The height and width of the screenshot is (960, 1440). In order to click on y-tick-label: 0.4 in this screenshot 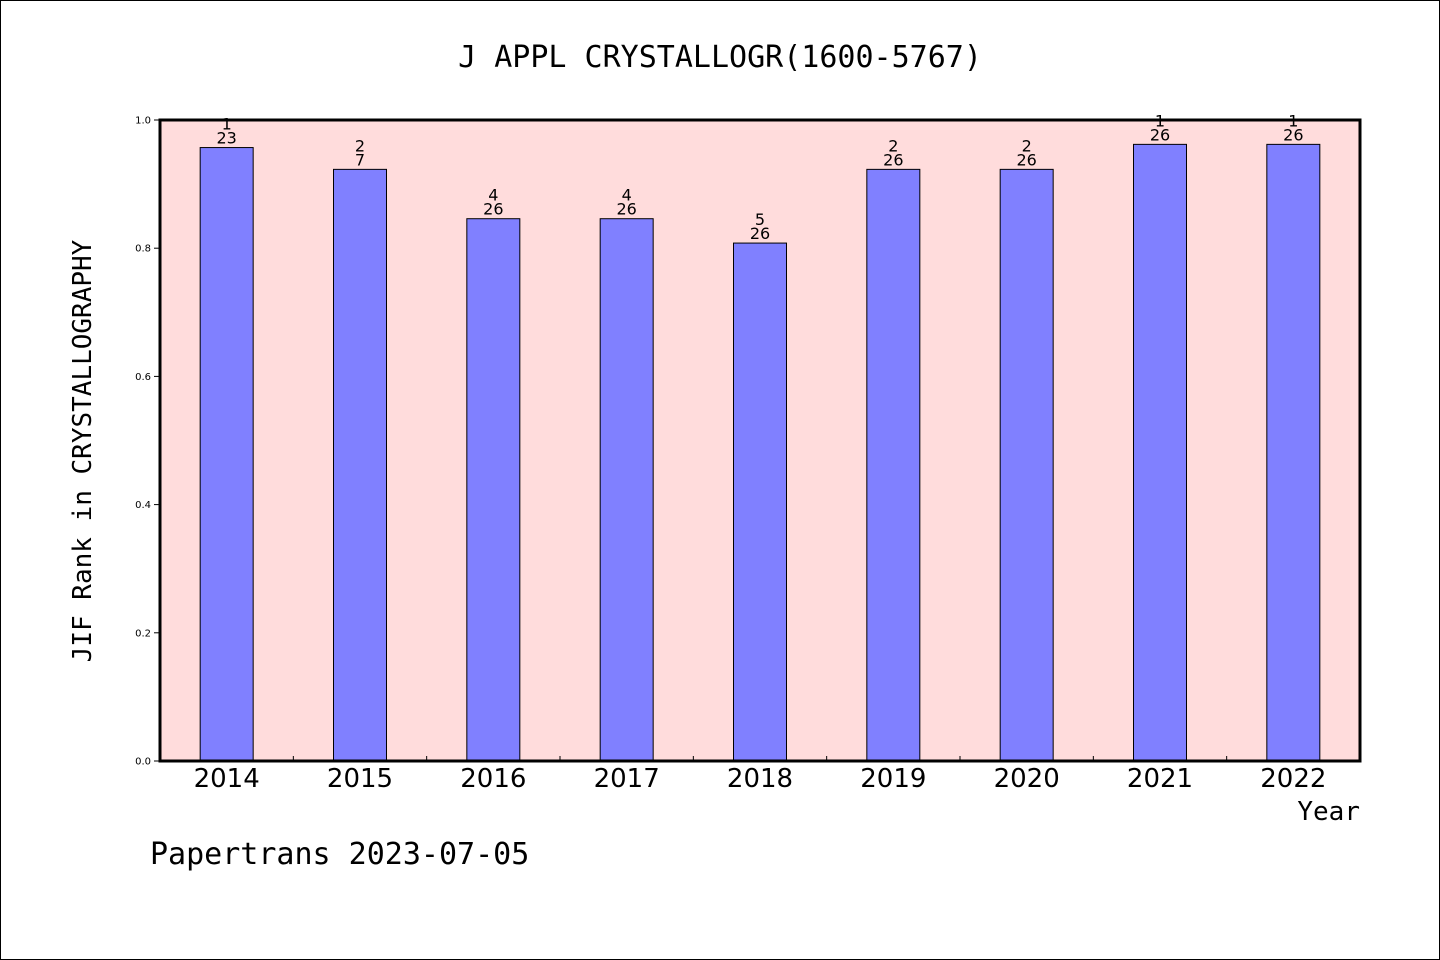, I will do `click(143, 505)`.